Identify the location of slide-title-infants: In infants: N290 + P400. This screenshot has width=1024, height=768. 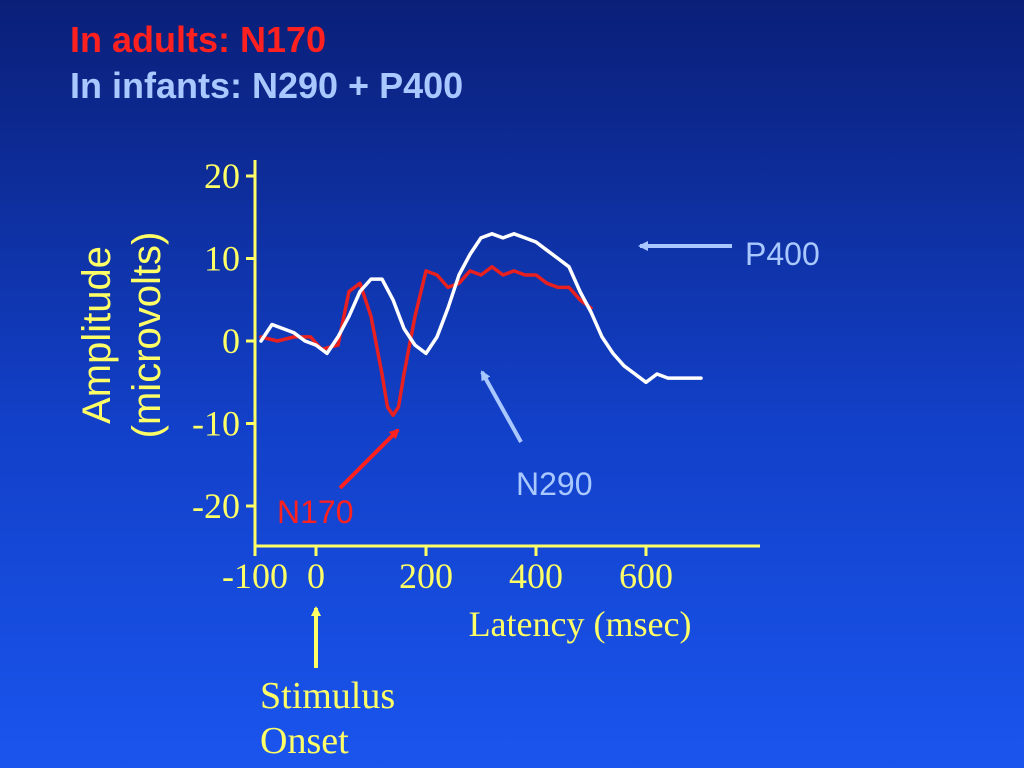
(267, 85).